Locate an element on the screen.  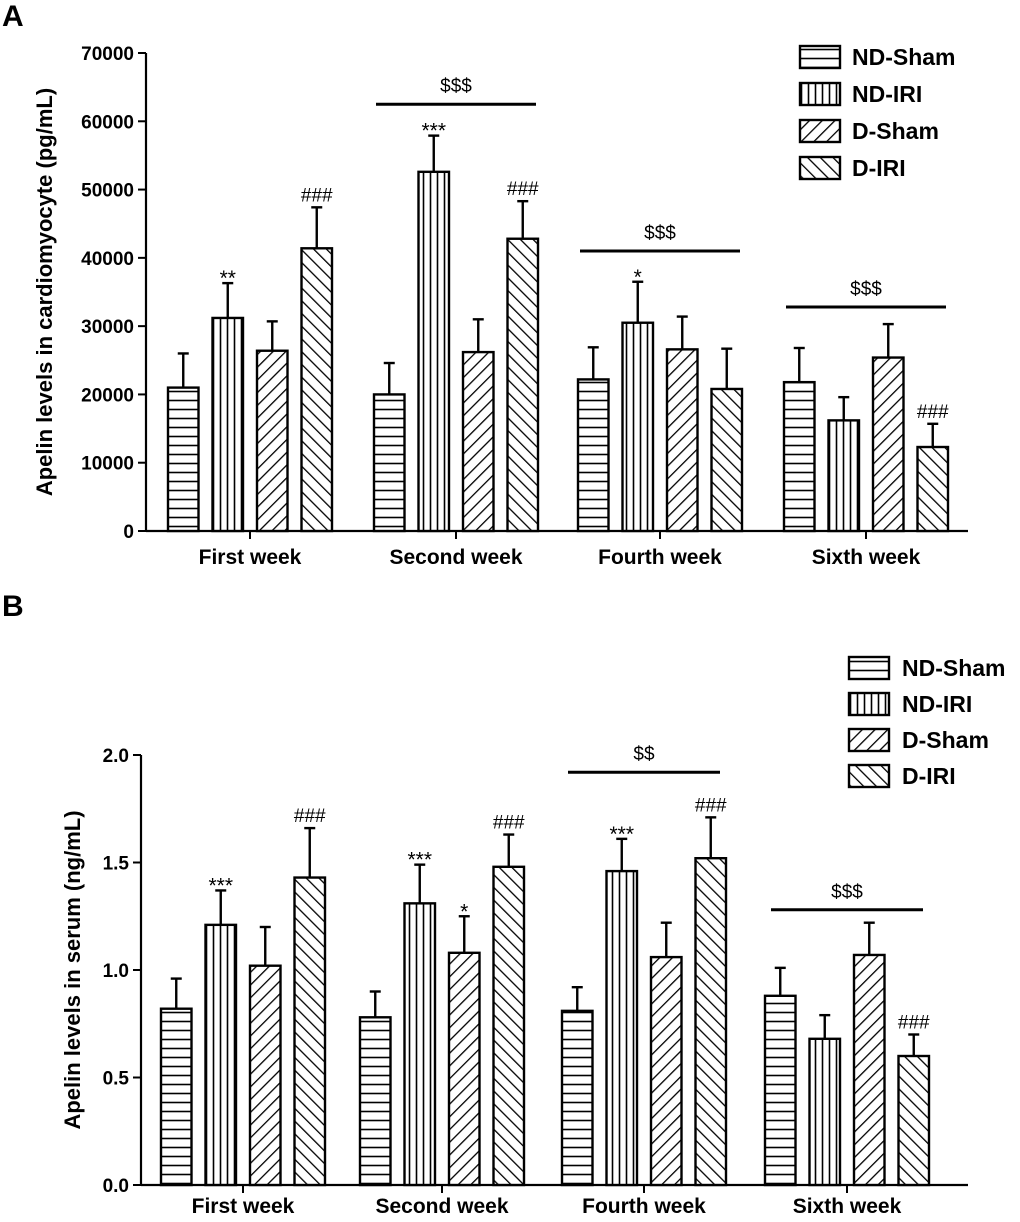
y-tick-label: 40000 is located at coordinates (107, 259).